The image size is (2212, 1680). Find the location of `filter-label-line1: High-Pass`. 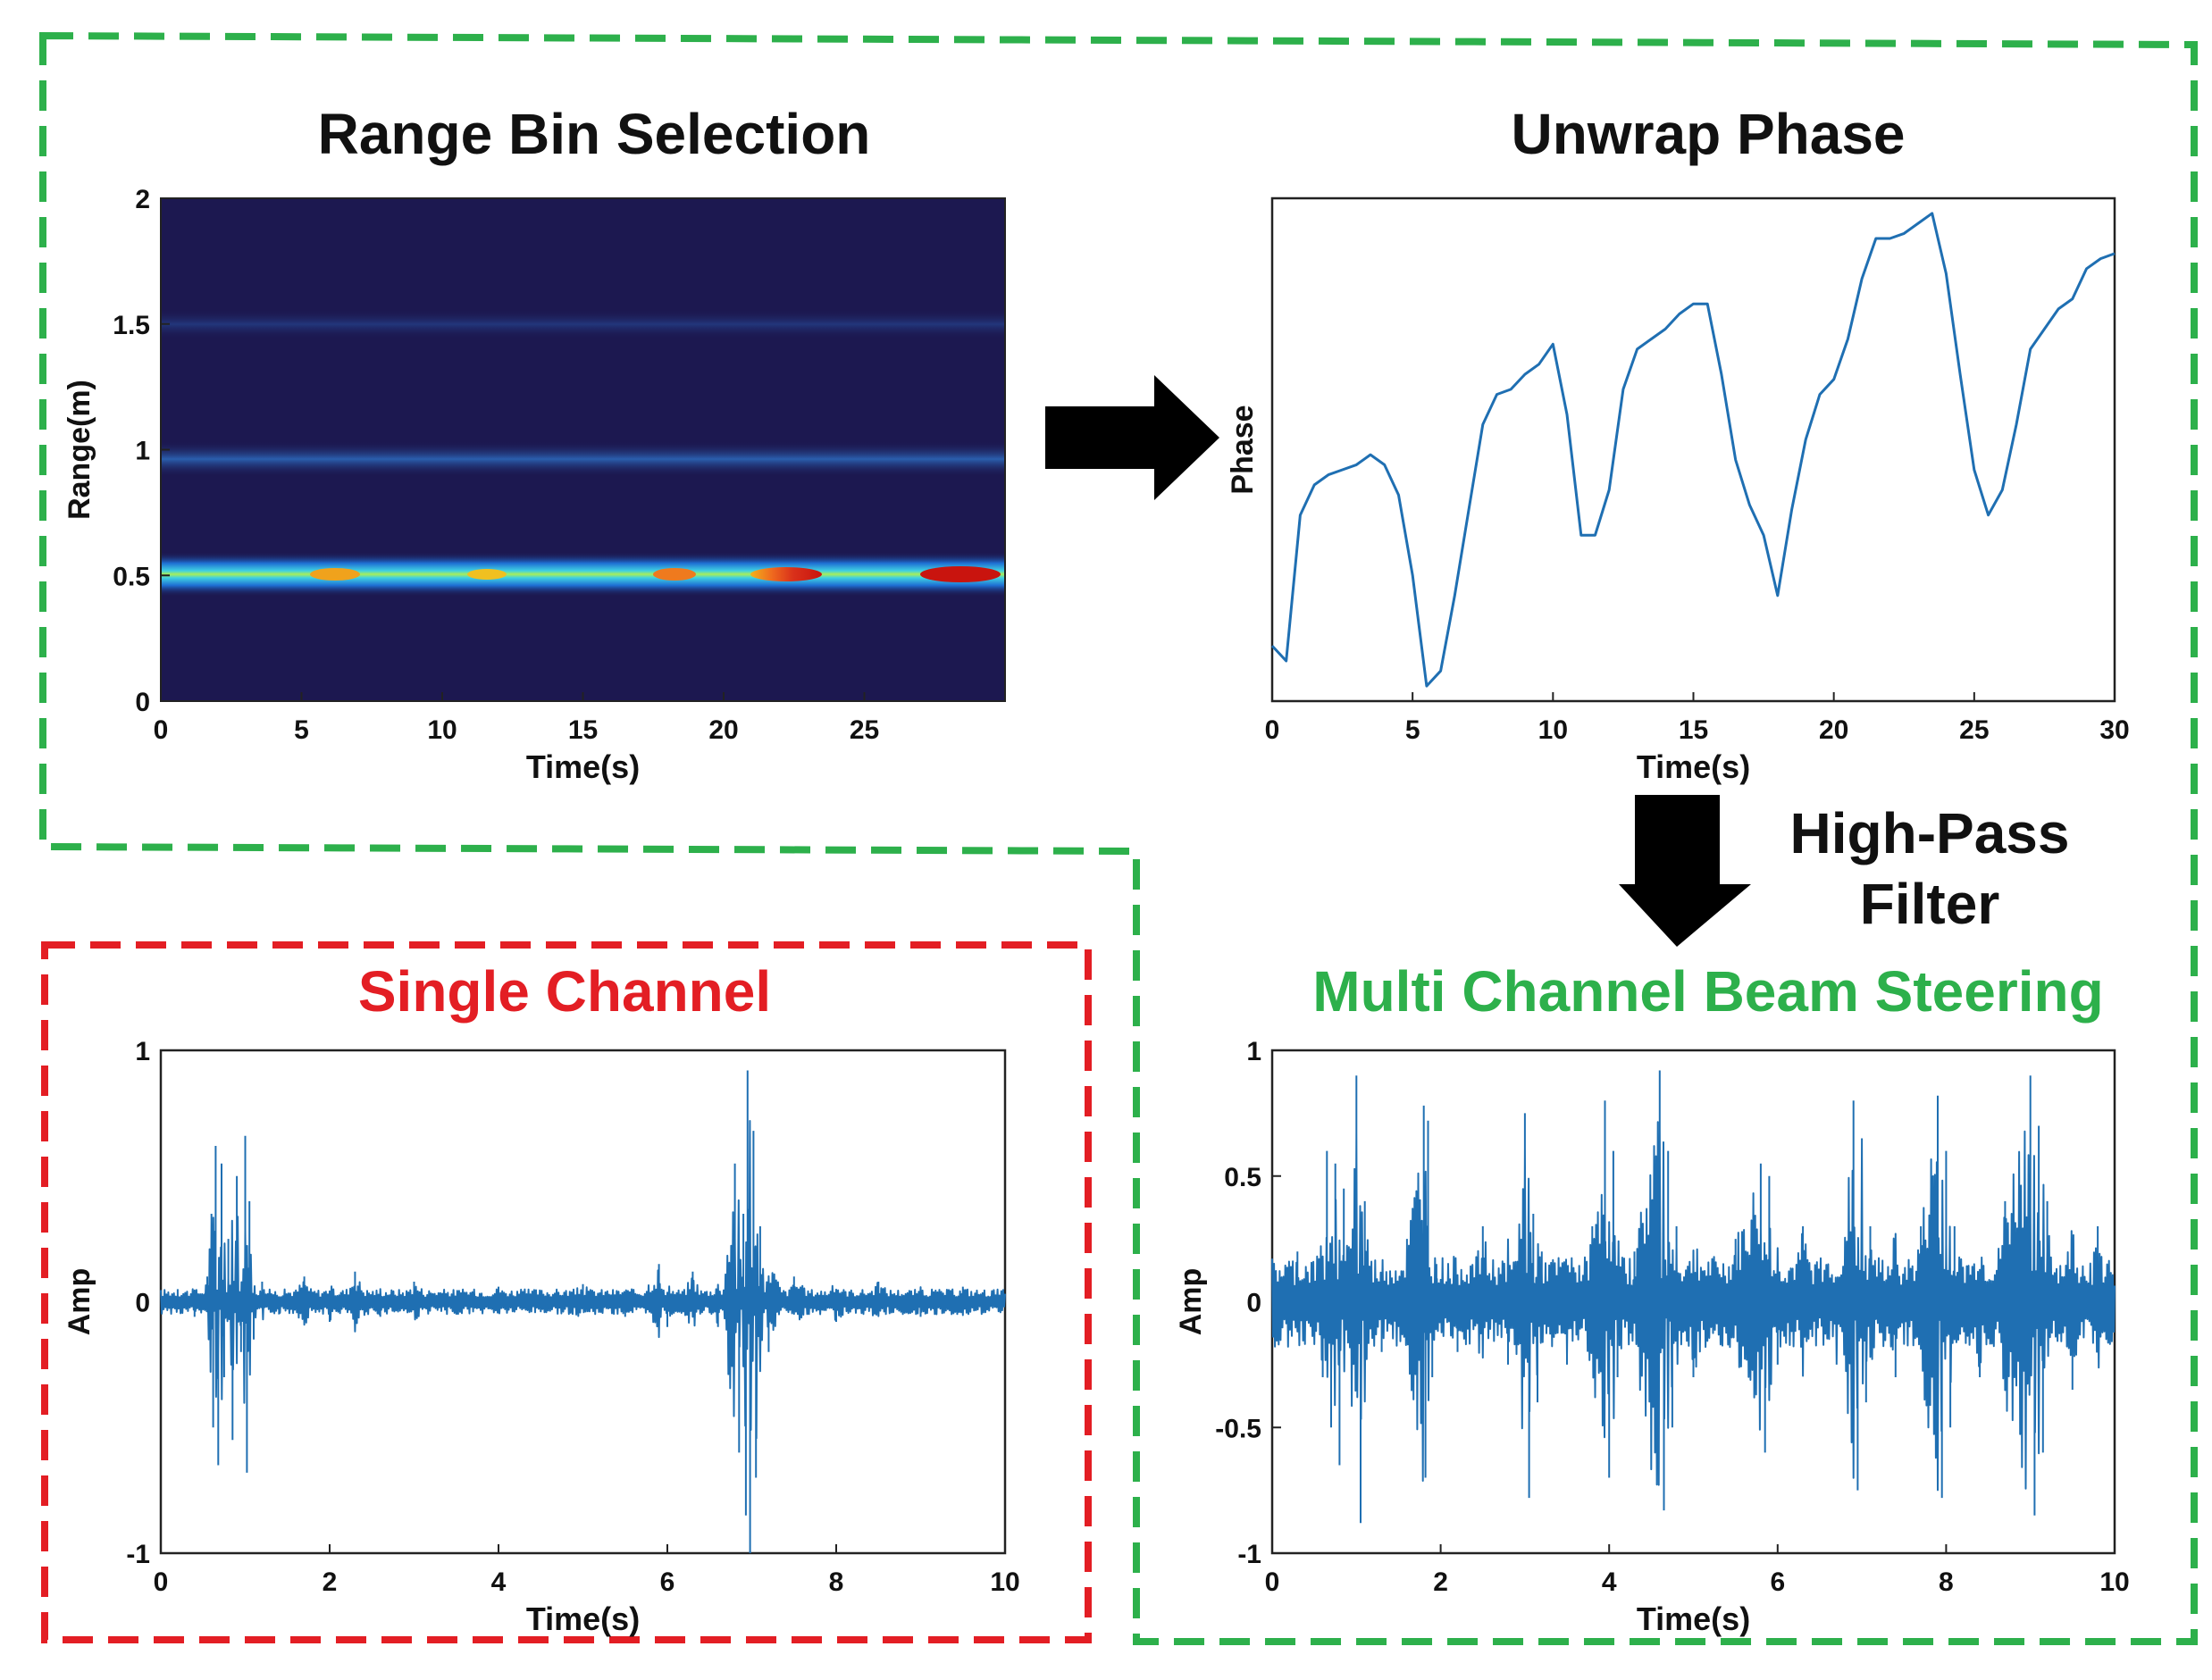

filter-label-line1: High-Pass is located at coordinates (1930, 833).